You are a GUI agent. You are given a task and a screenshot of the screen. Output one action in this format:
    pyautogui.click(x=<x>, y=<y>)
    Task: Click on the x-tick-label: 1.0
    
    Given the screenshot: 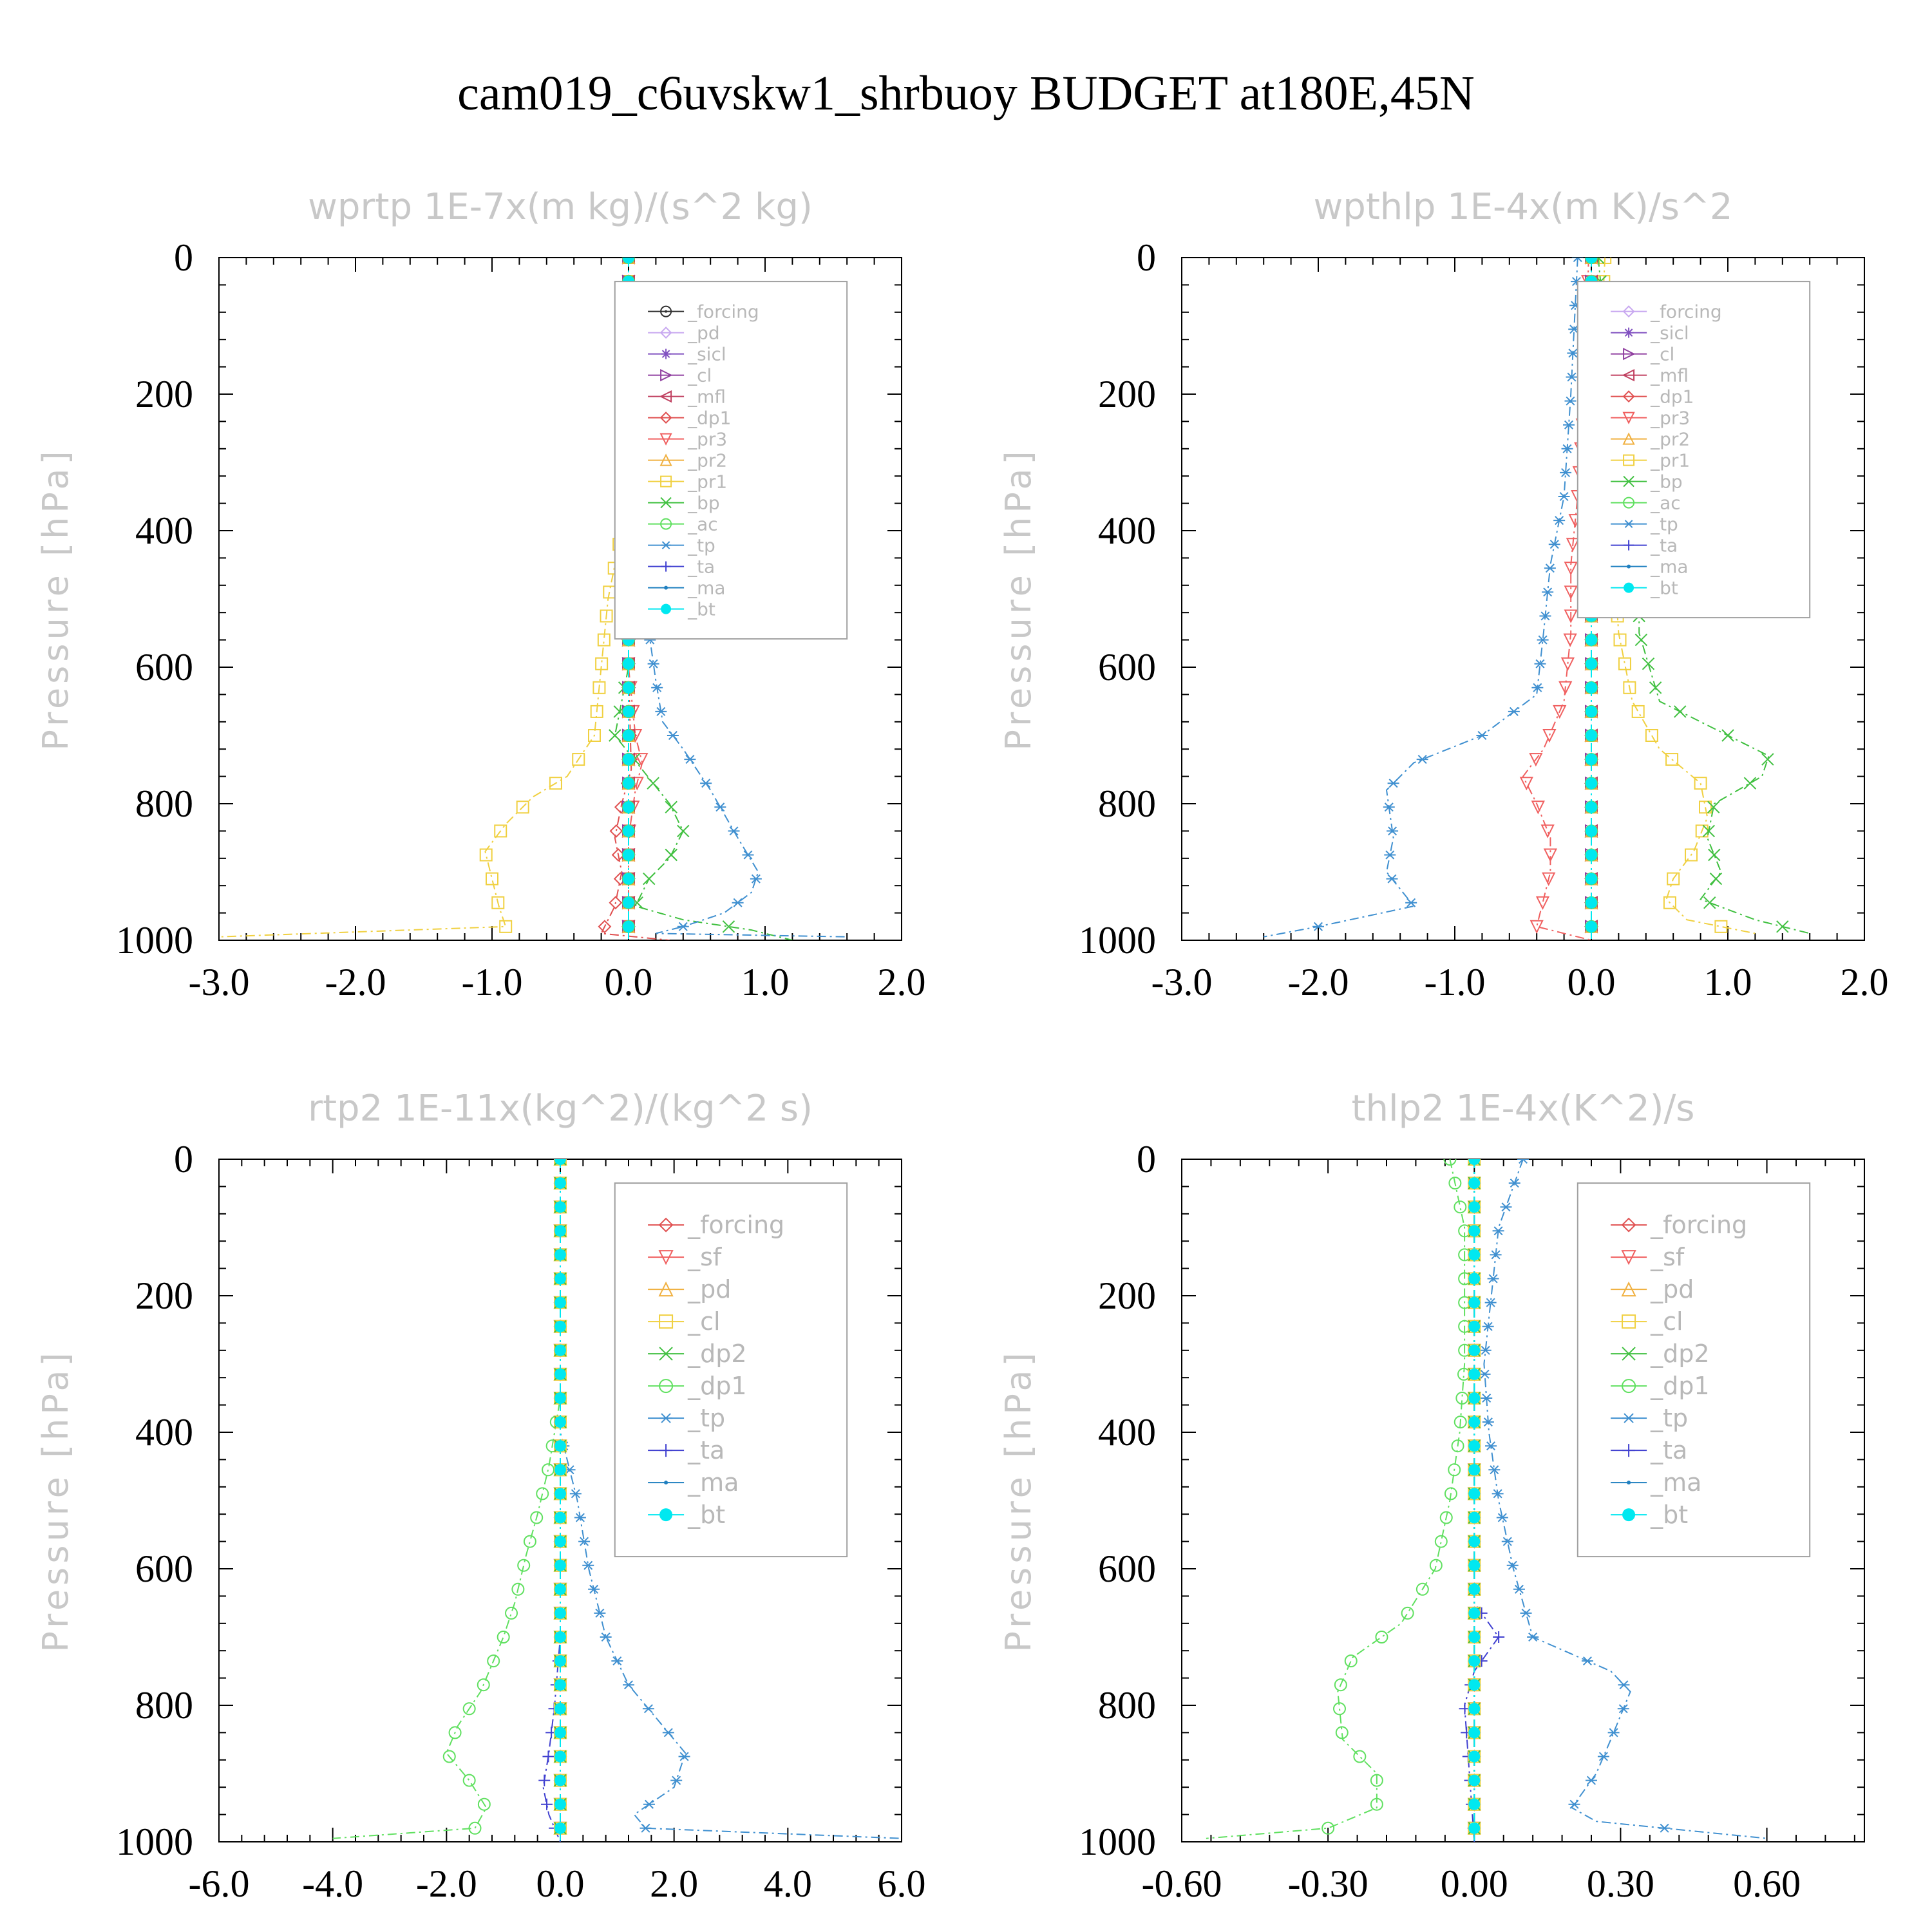 What is the action you would take?
    pyautogui.click(x=1728, y=982)
    